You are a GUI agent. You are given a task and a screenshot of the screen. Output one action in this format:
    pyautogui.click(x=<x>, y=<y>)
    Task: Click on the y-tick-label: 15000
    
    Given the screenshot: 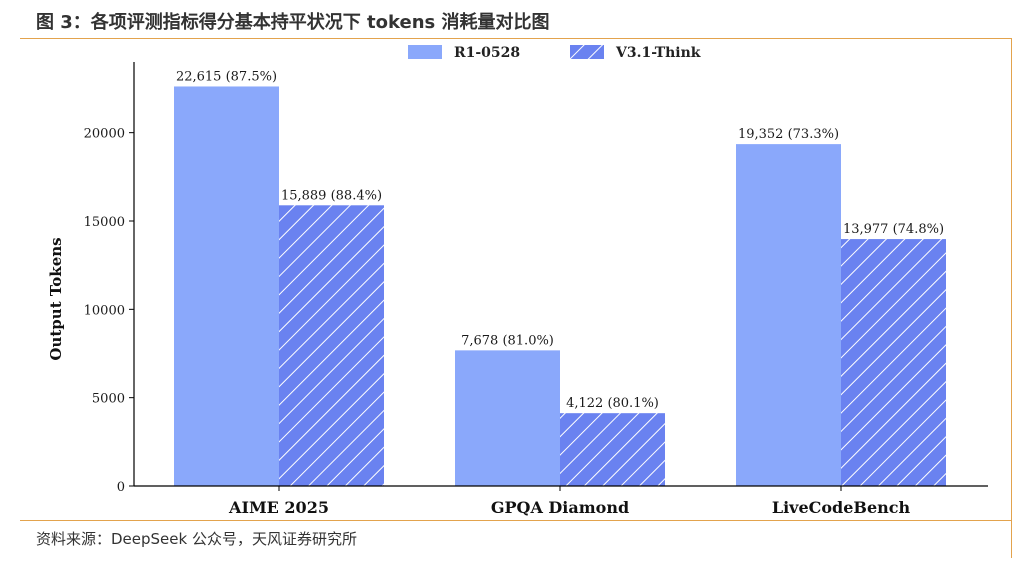 What is the action you would take?
    pyautogui.click(x=104, y=222)
    